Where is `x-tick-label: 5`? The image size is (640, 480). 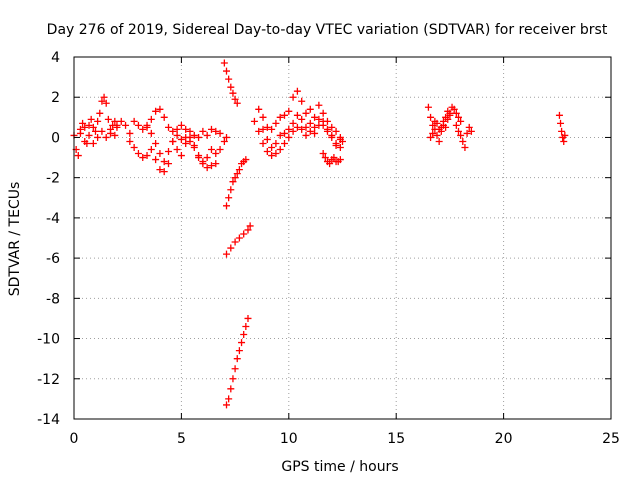 x-tick-label: 5 is located at coordinates (181, 439).